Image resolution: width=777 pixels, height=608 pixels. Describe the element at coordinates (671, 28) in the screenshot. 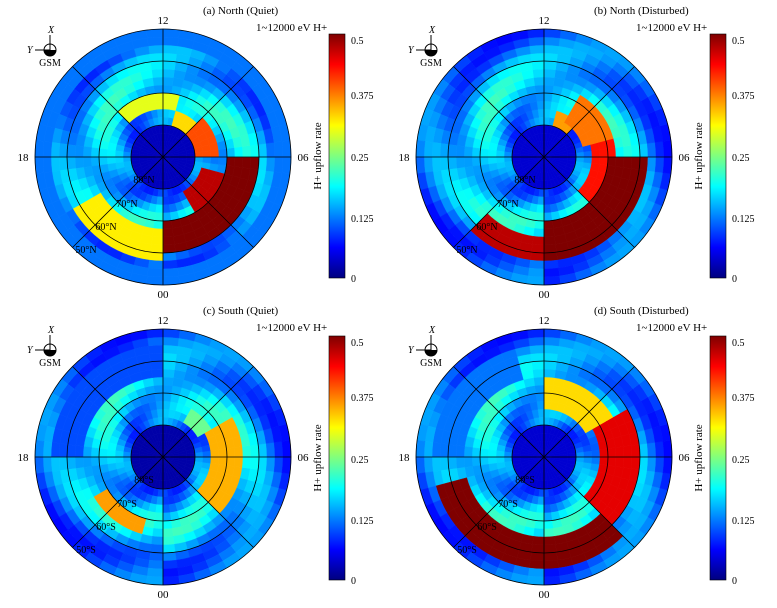

I see `panel-subtitle: 1~12000 eV H+` at that location.